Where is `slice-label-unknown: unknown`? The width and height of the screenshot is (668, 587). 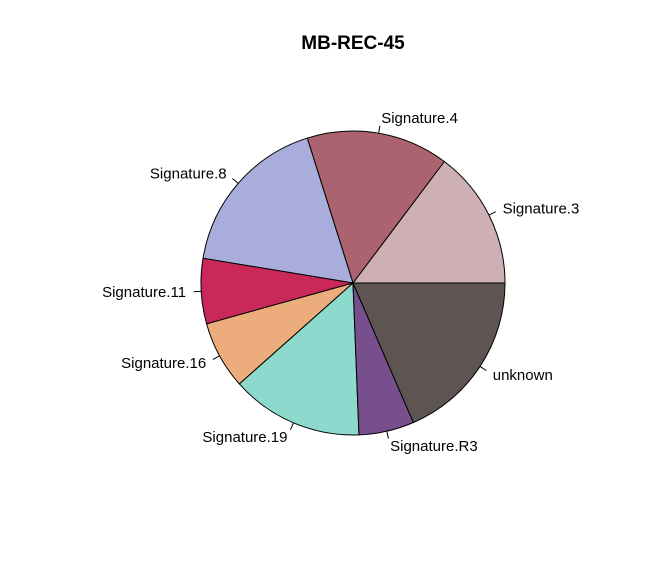
slice-label-unknown: unknown is located at coordinates (523, 375).